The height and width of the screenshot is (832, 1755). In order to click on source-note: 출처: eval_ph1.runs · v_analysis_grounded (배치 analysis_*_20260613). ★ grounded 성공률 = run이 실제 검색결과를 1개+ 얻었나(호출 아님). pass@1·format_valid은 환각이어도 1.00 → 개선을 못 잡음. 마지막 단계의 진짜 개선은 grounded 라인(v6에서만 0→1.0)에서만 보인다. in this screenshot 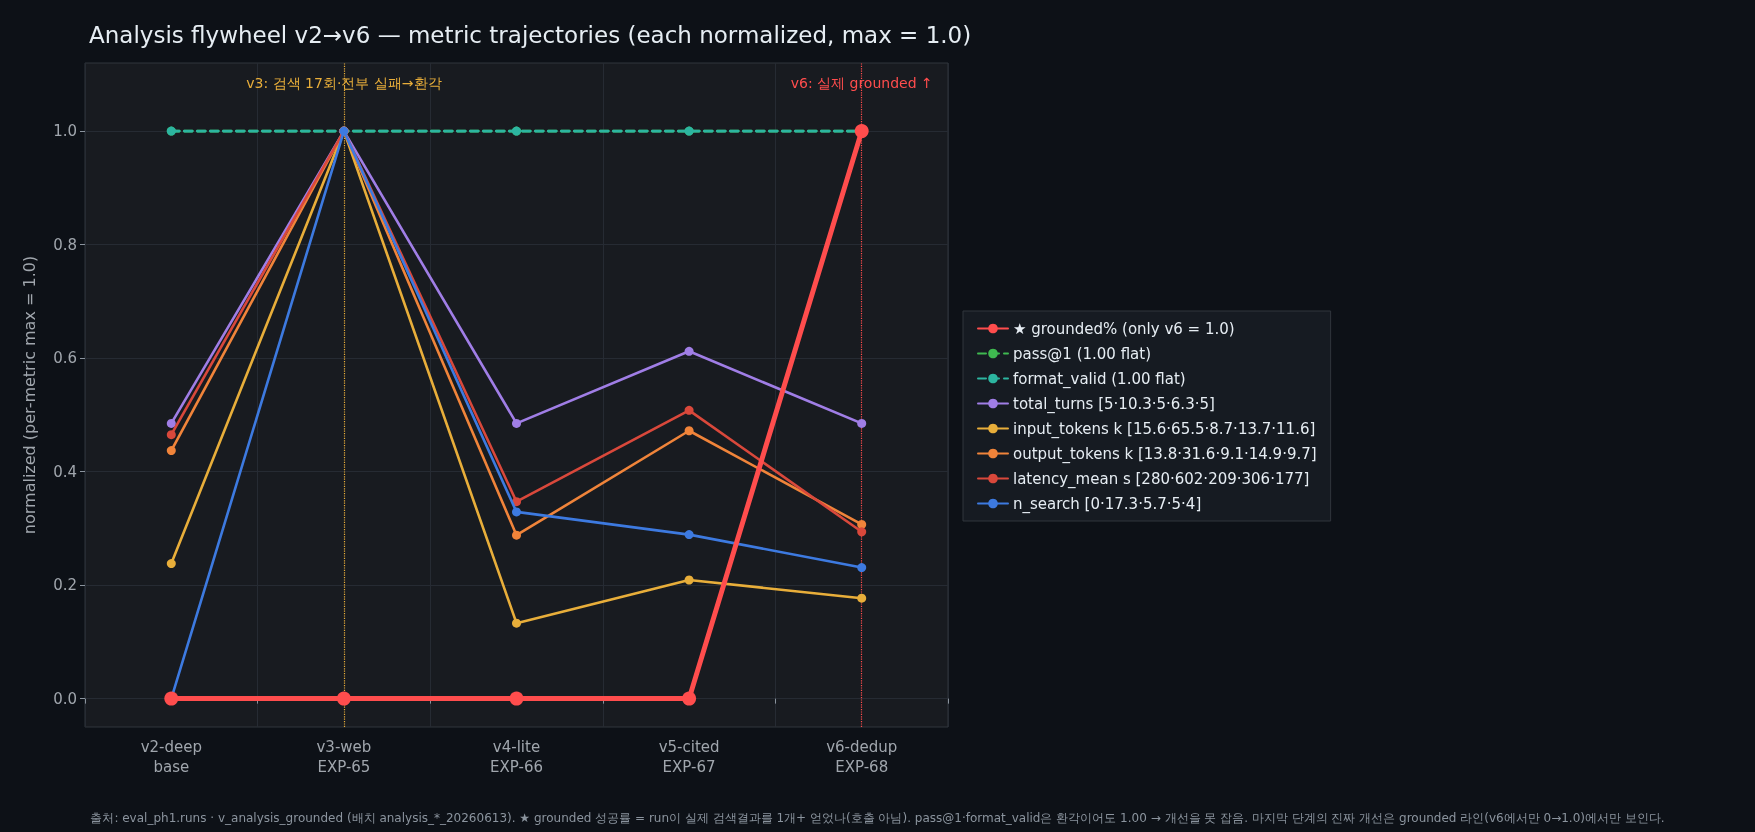, I will do `click(877, 818)`.